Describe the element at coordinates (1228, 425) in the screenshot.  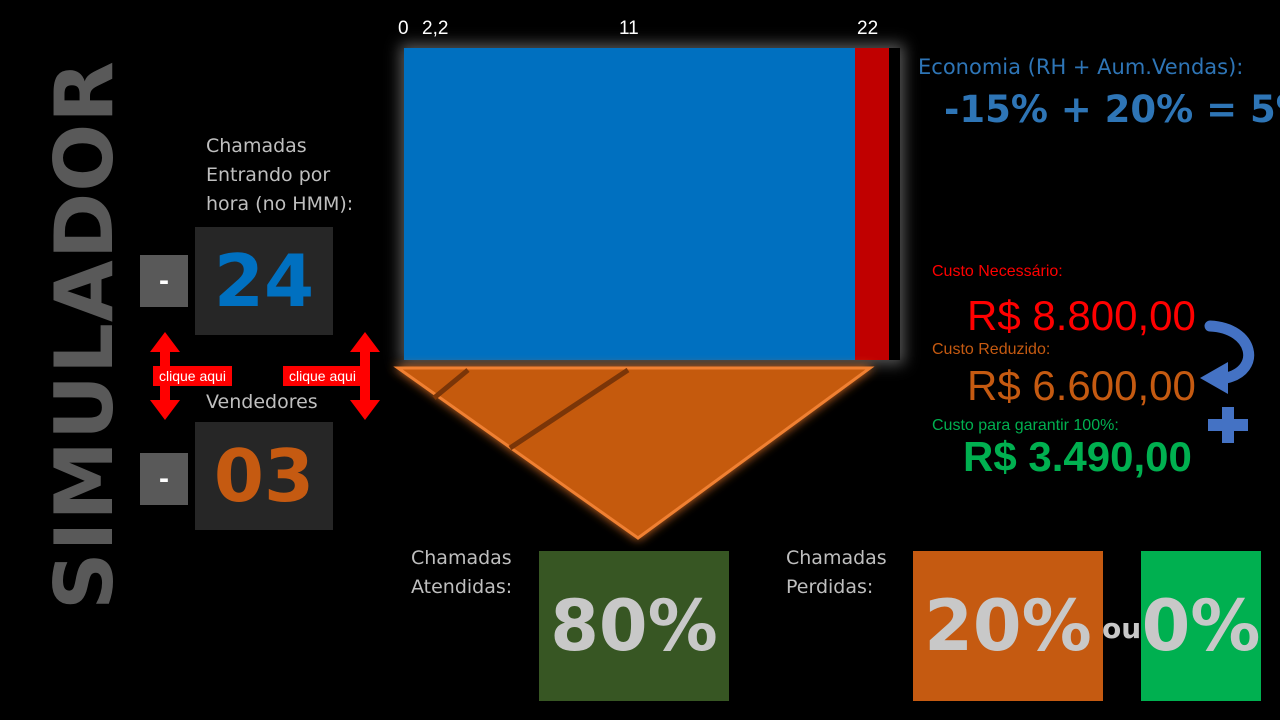
I see `plus-icon` at that location.